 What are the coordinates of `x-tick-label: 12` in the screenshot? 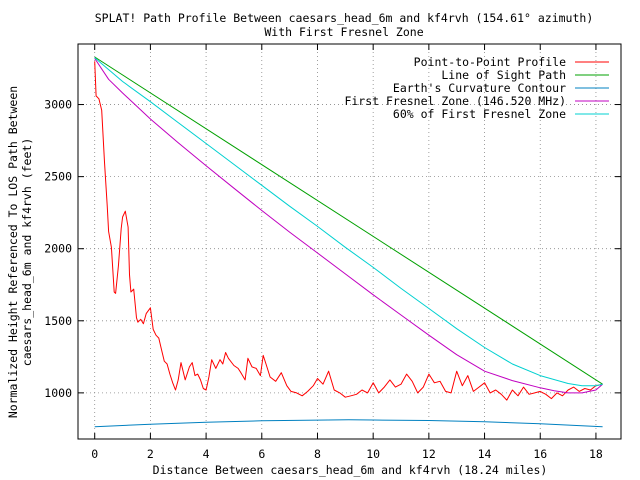 It's located at (429, 454).